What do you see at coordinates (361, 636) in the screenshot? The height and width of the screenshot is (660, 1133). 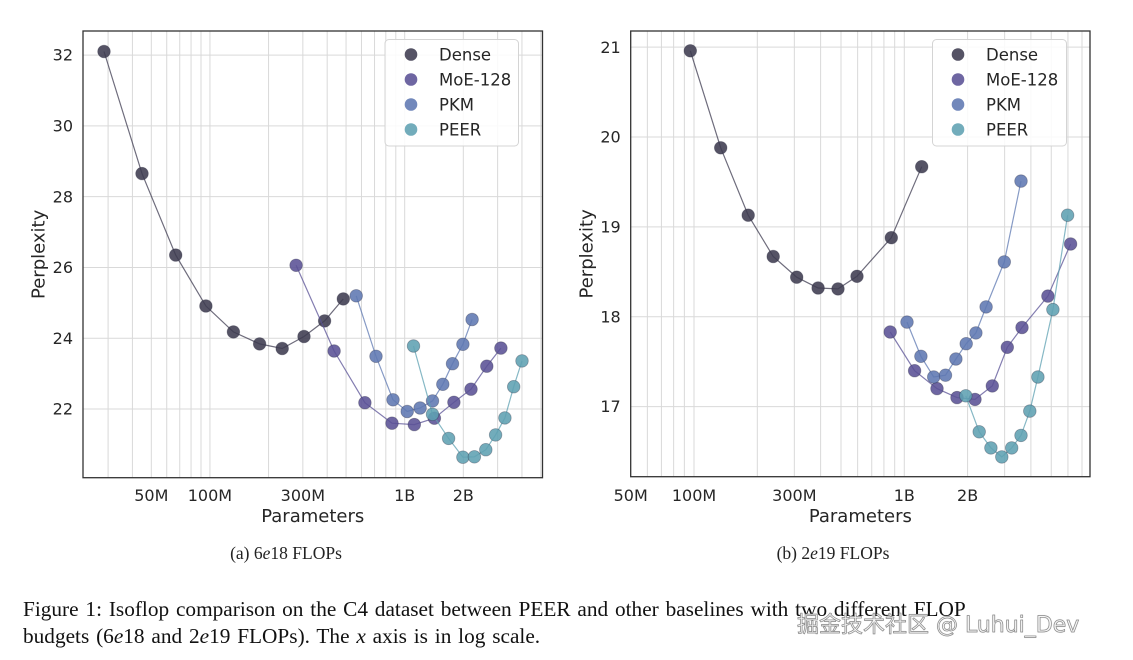 I see `caption-italic: x` at bounding box center [361, 636].